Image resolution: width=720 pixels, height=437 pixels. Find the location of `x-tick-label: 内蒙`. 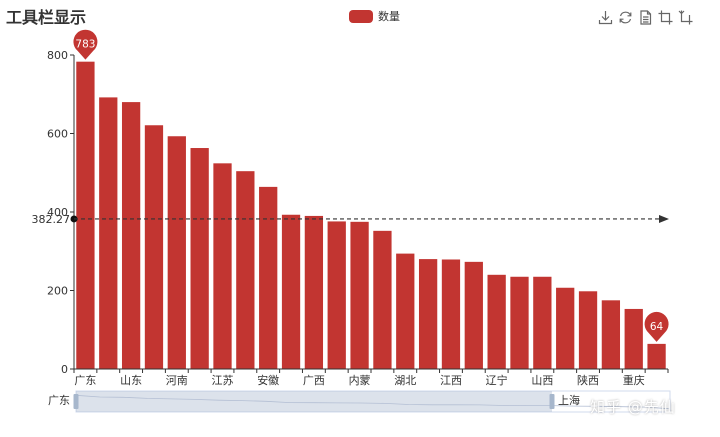

x-tick-label: 内蒙 is located at coordinates (360, 380).